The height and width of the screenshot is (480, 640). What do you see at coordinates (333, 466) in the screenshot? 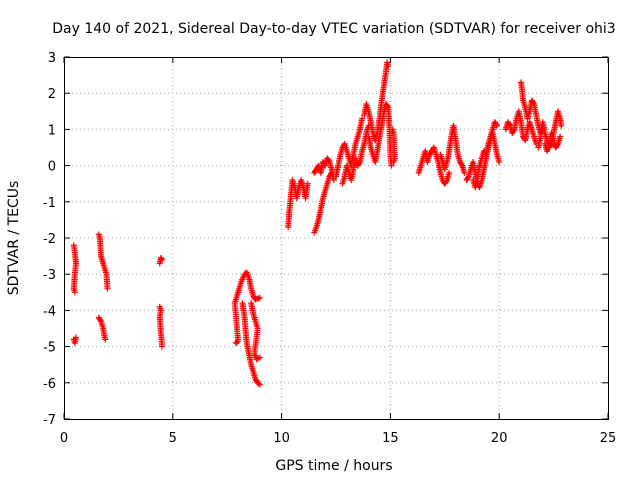
I see `x-axis-label: GPS time / hours` at bounding box center [333, 466].